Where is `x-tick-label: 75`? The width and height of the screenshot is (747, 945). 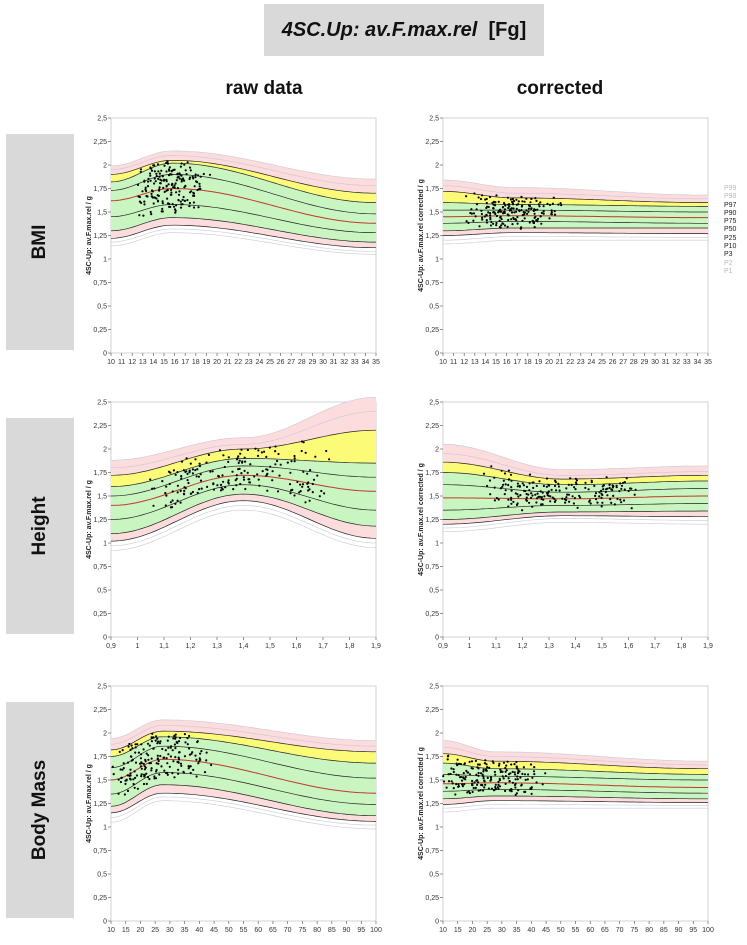
x-tick-label: 75 is located at coordinates (634, 930).